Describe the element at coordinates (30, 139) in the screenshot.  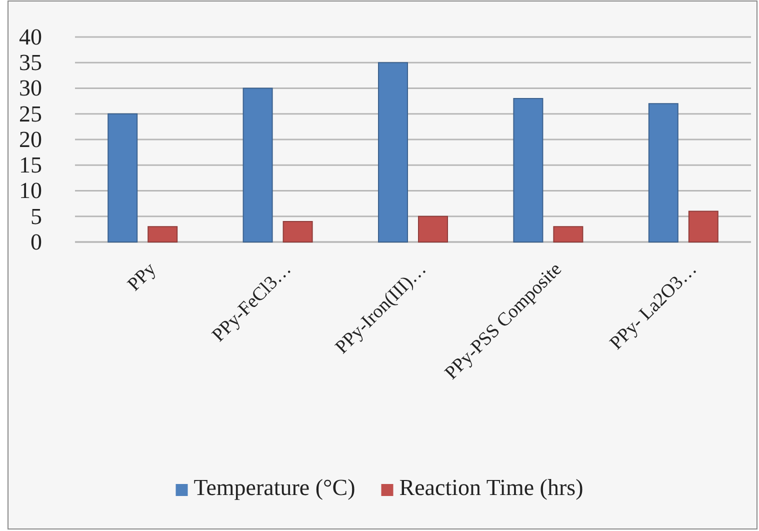
I see `y-tick-label: 20` at that location.